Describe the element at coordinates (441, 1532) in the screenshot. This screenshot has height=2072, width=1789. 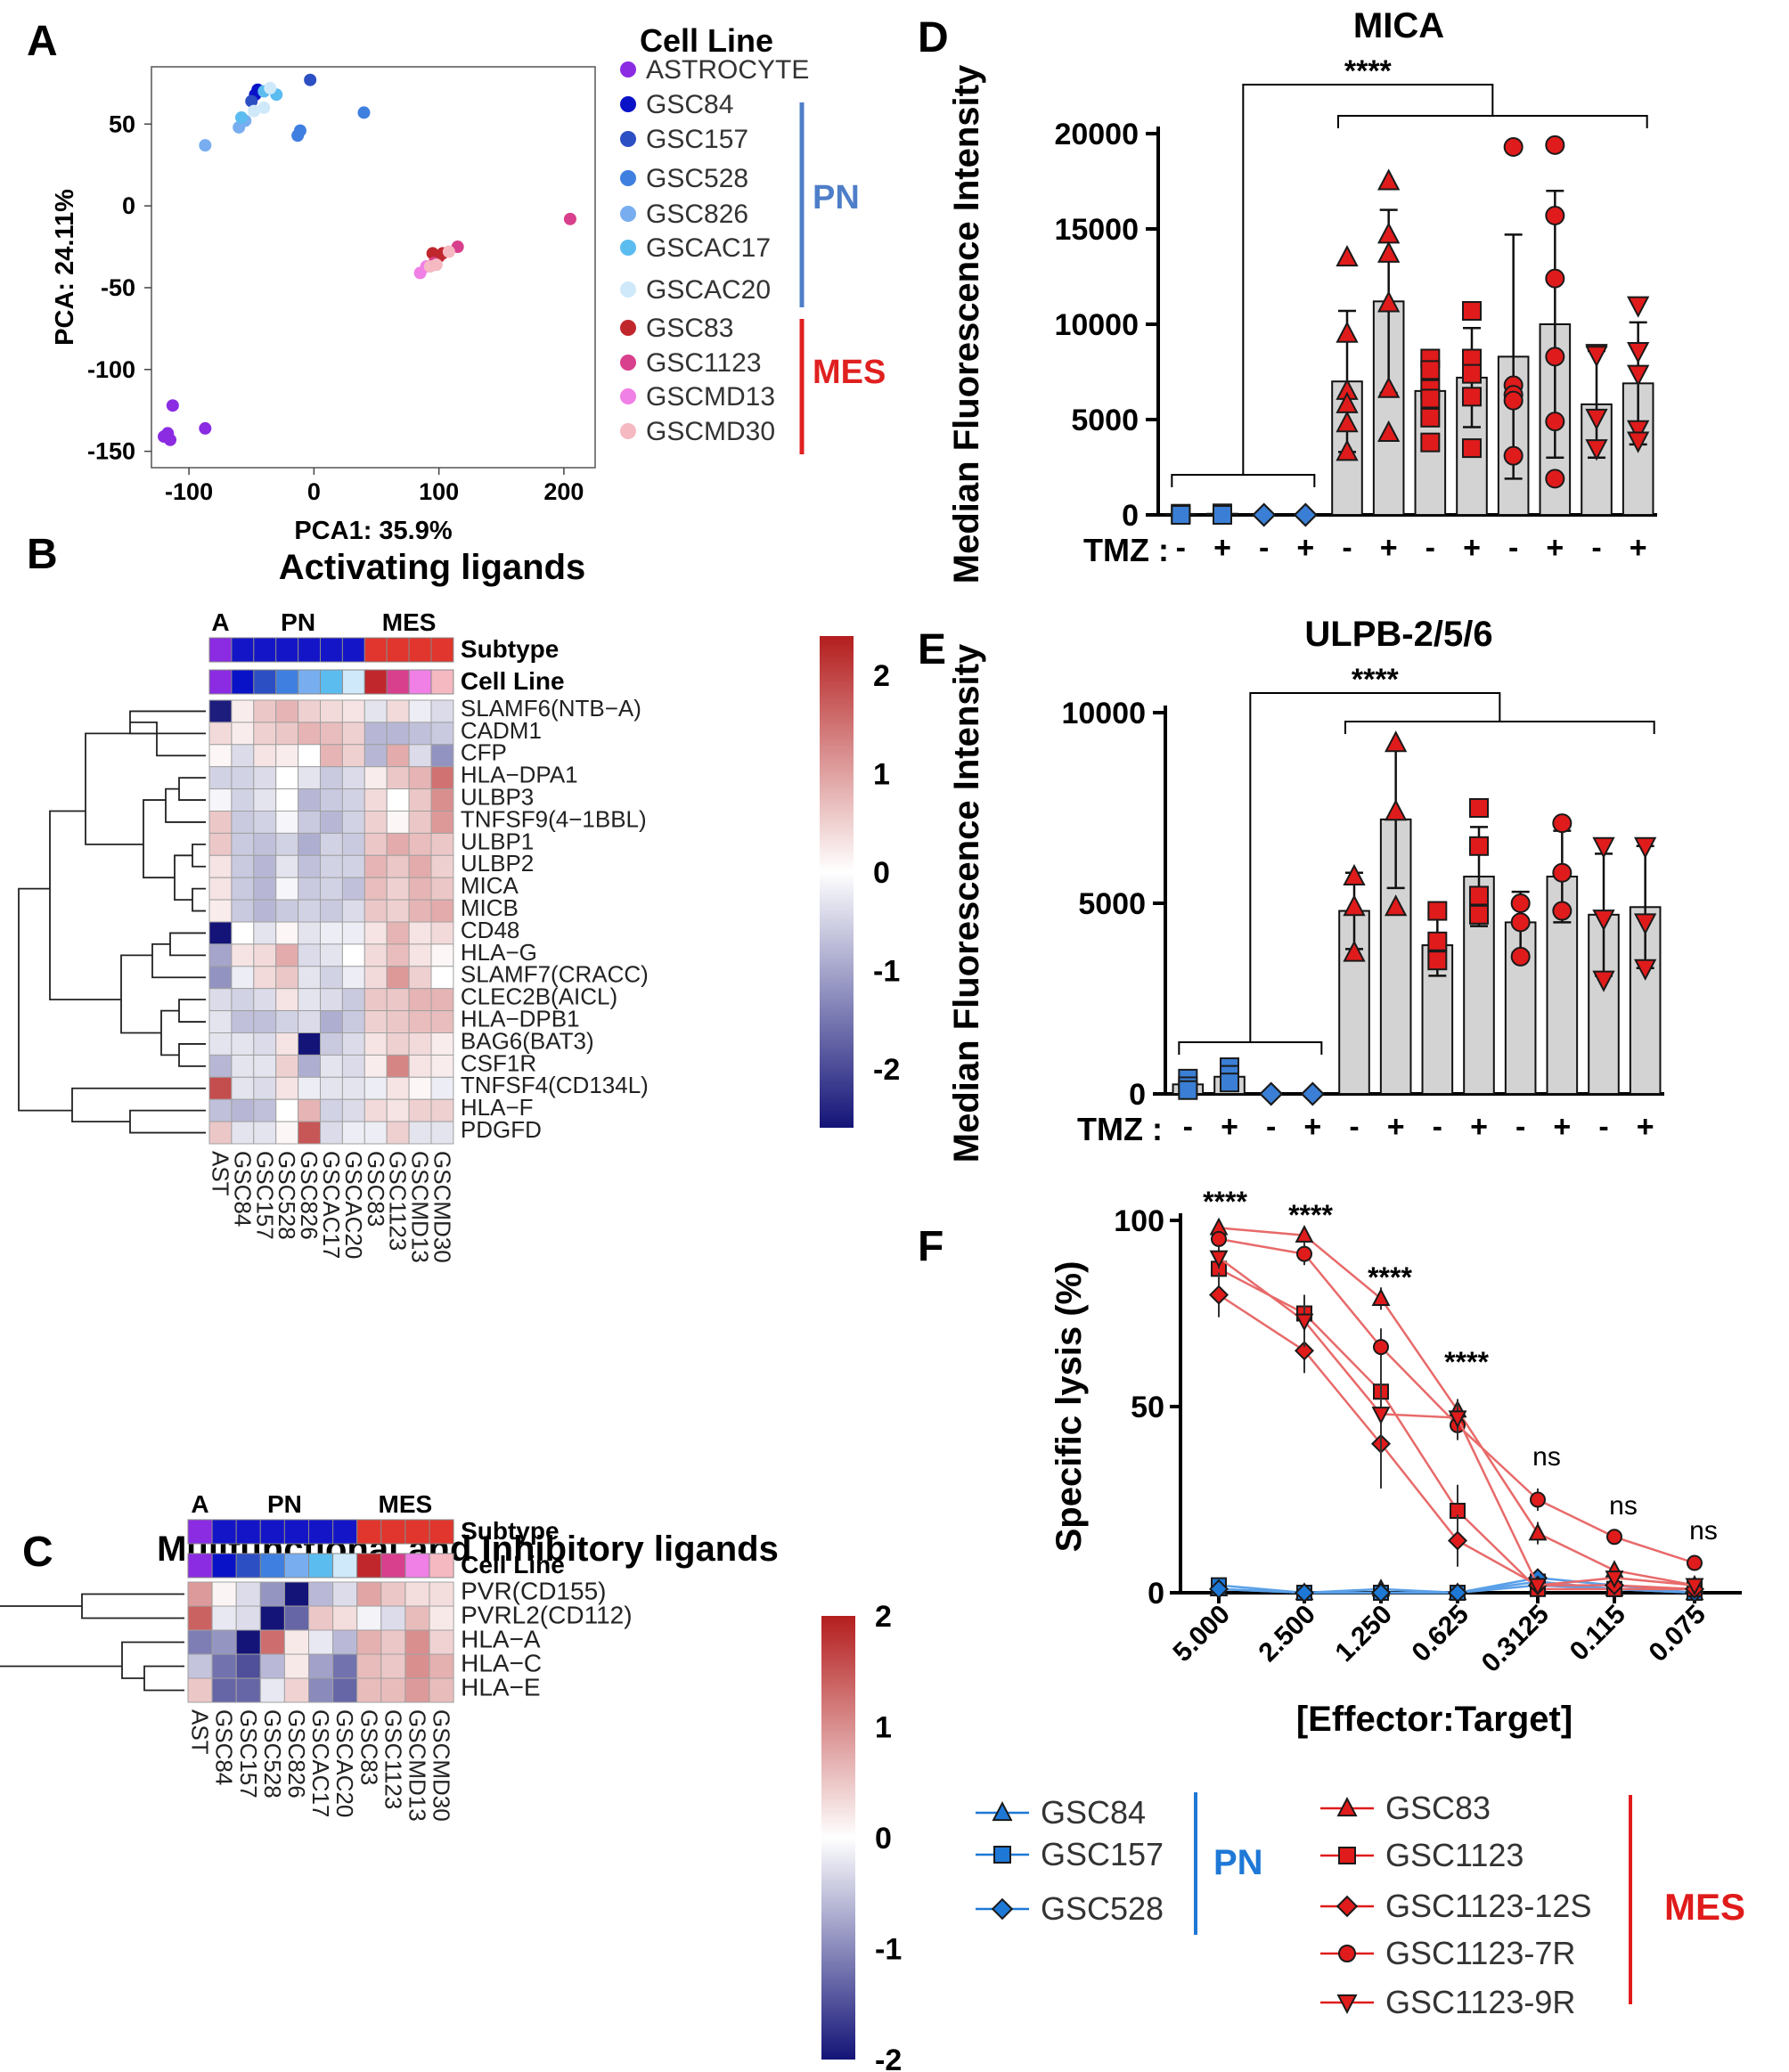
I see `subtype-annotation-cell` at that location.